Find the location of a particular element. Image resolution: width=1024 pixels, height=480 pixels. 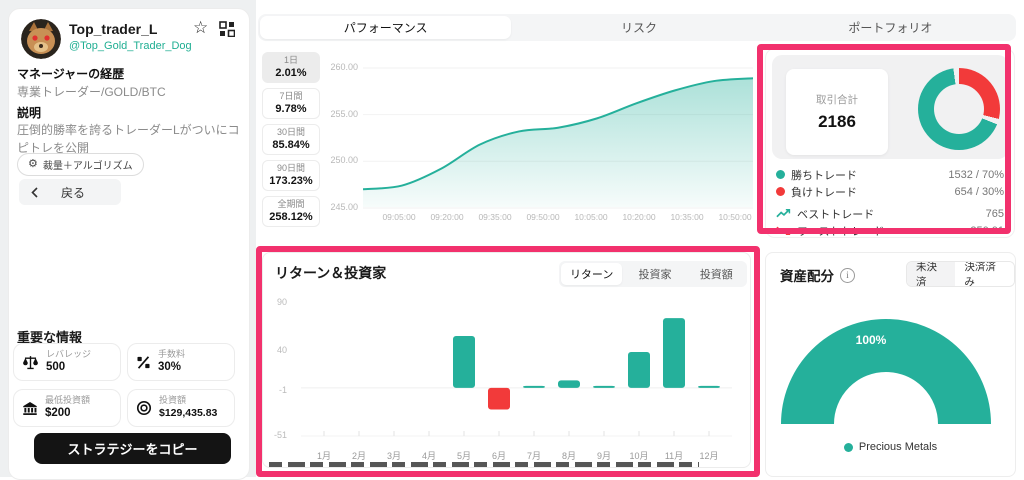

info-card-min-investment: 最低投資額 $200 is located at coordinates (67, 408).